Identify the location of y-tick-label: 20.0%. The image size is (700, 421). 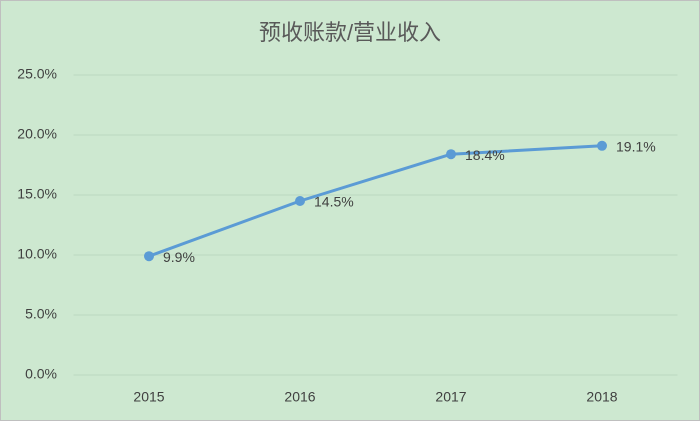
(37, 134).